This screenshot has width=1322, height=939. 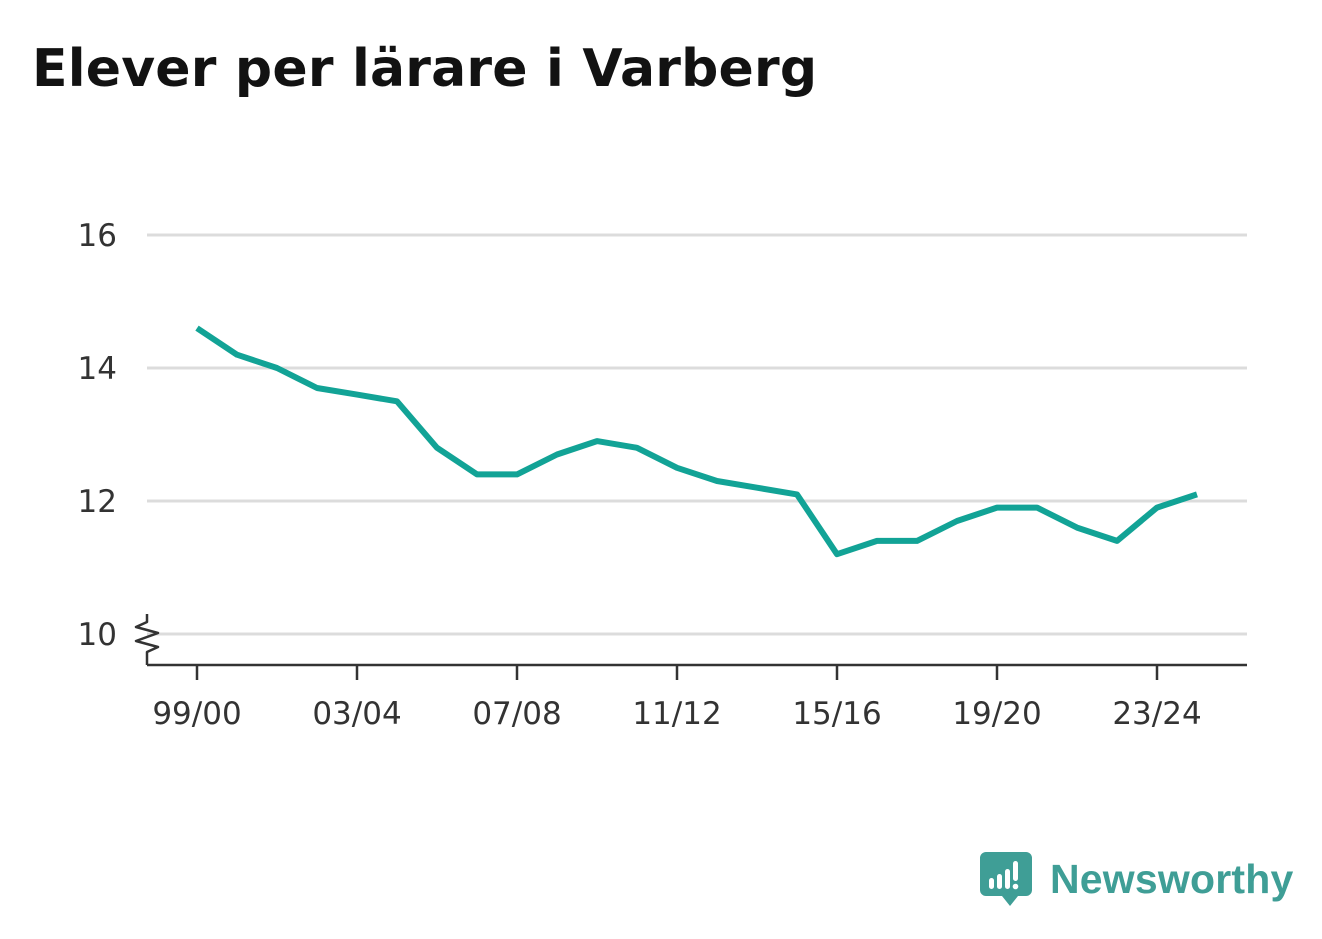 What do you see at coordinates (996, 714) in the screenshot?
I see `x-tick-label: 19/20` at bounding box center [996, 714].